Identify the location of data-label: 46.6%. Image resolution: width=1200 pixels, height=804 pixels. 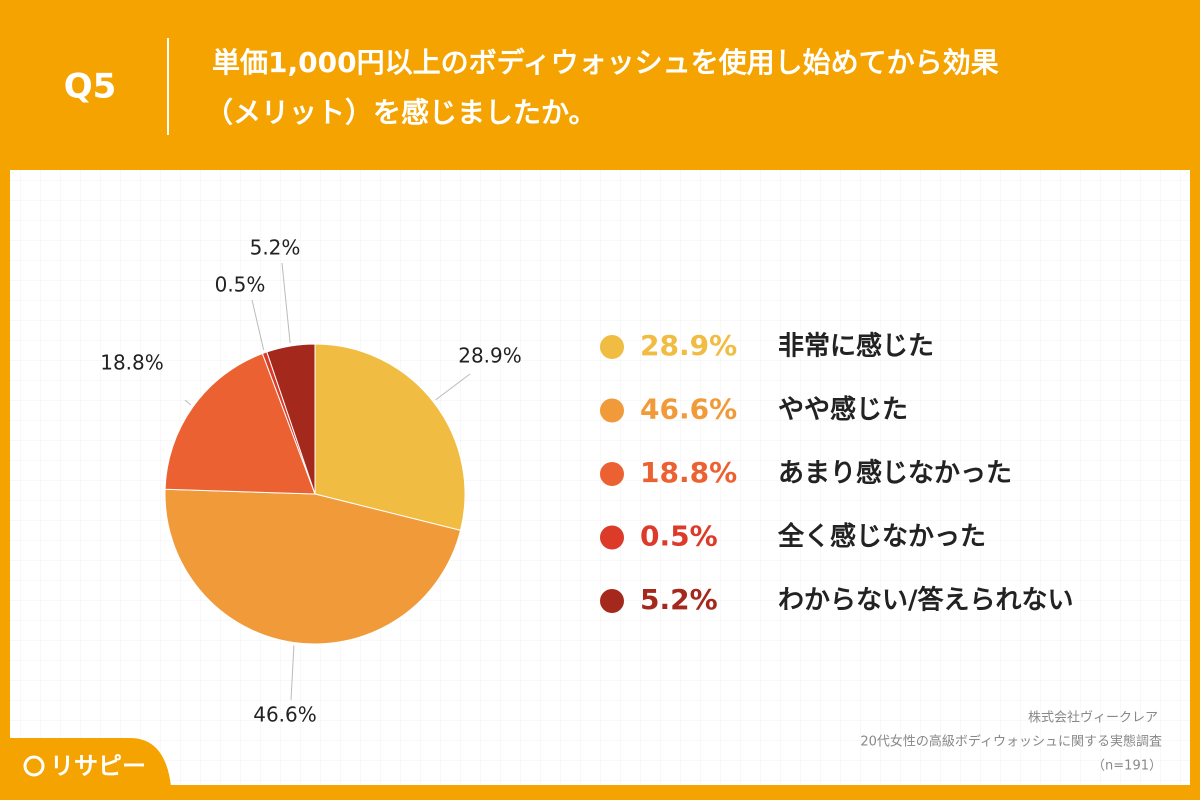
(285, 715).